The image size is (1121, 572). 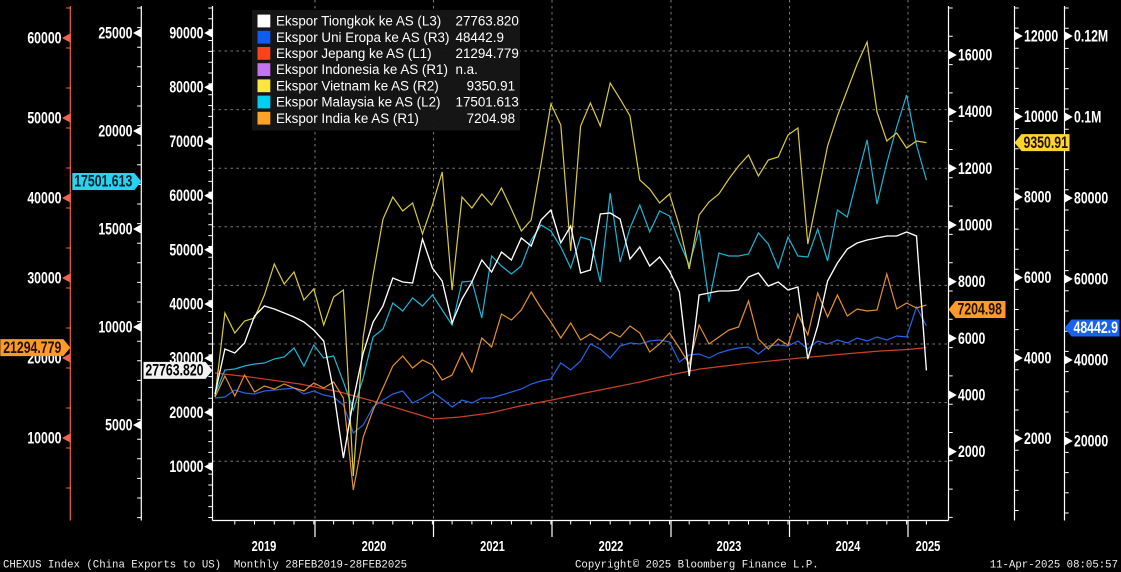 What do you see at coordinates (848, 545) in the screenshot?
I see `svg-text: 2024` at bounding box center [848, 545].